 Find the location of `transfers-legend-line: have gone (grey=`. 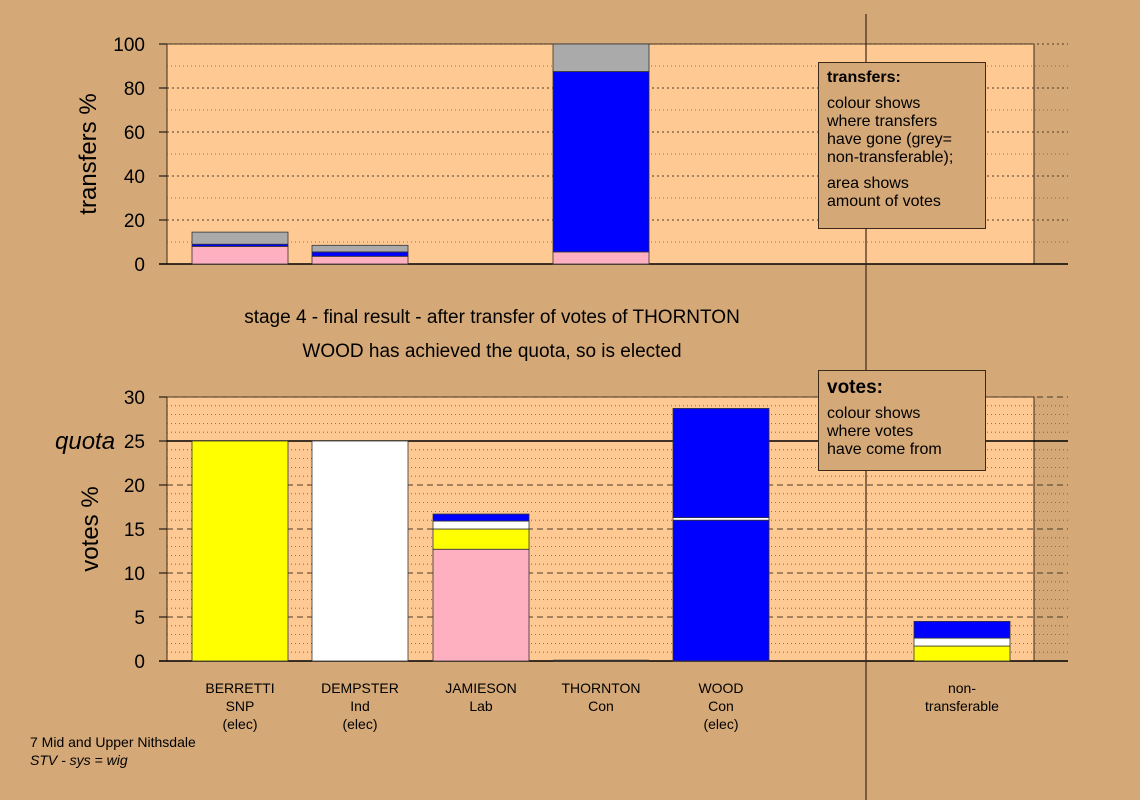

transfers-legend-line: have gone (grey= is located at coordinates (889, 139).